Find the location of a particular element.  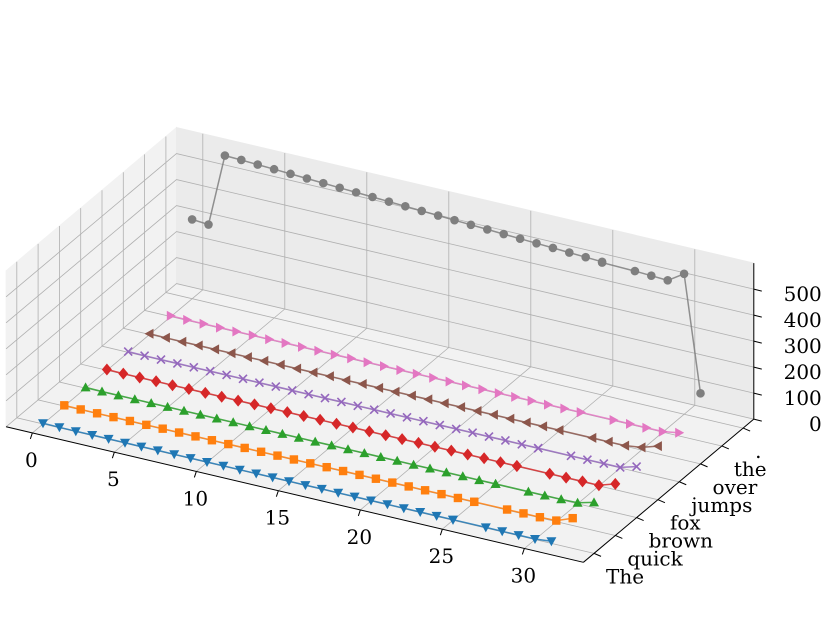

y-tick-label: the is located at coordinates (750, 469).